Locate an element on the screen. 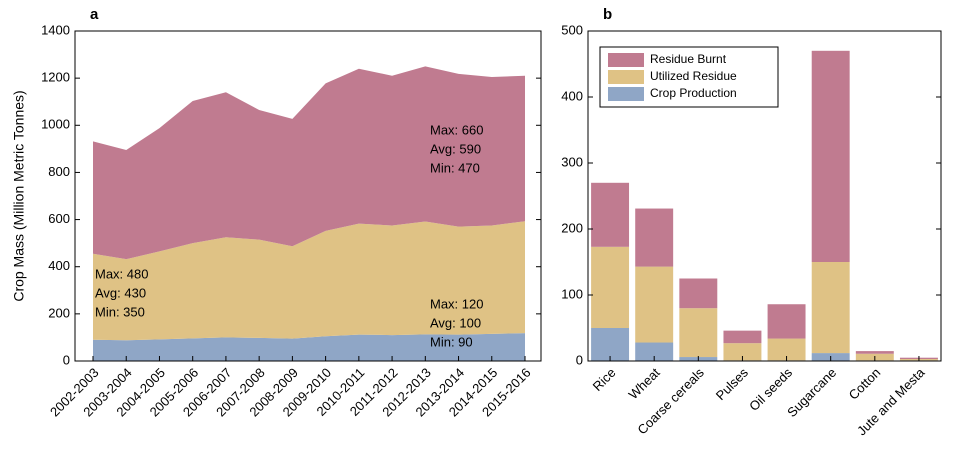 Image resolution: width=961 pixels, height=450 pixels. y-tick-label: 600 is located at coordinates (59, 218).